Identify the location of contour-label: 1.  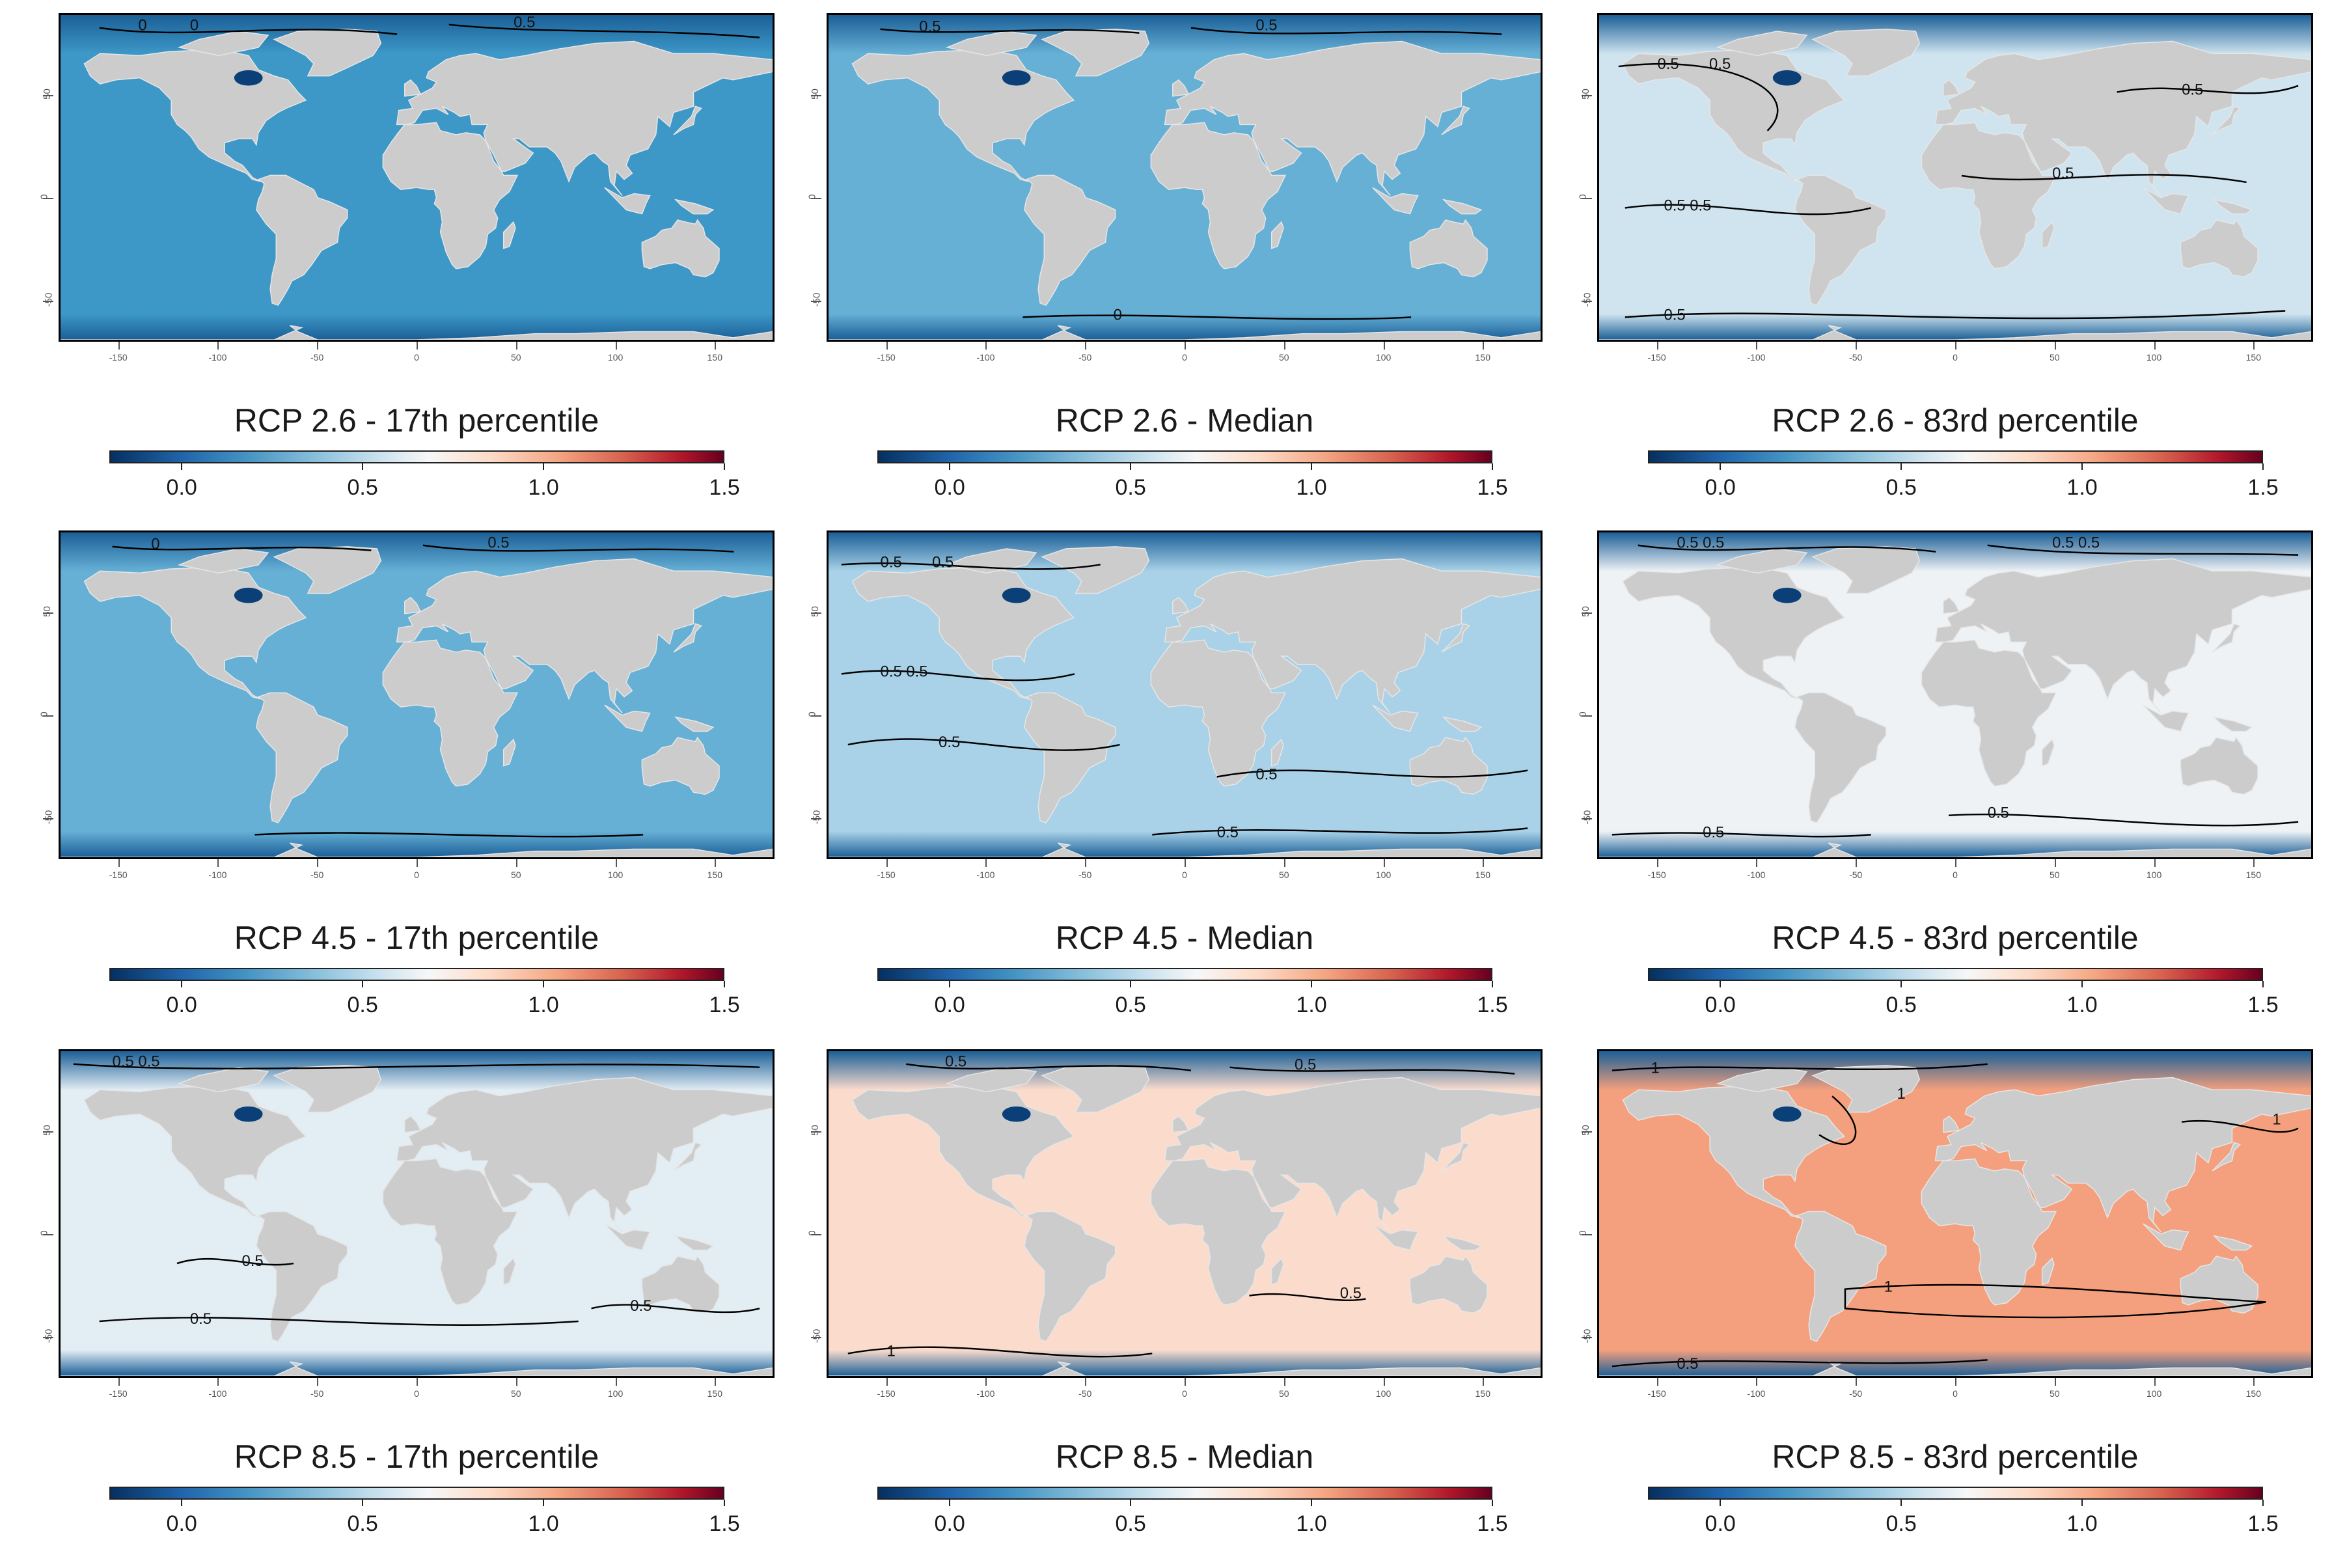
(1888, 1287).